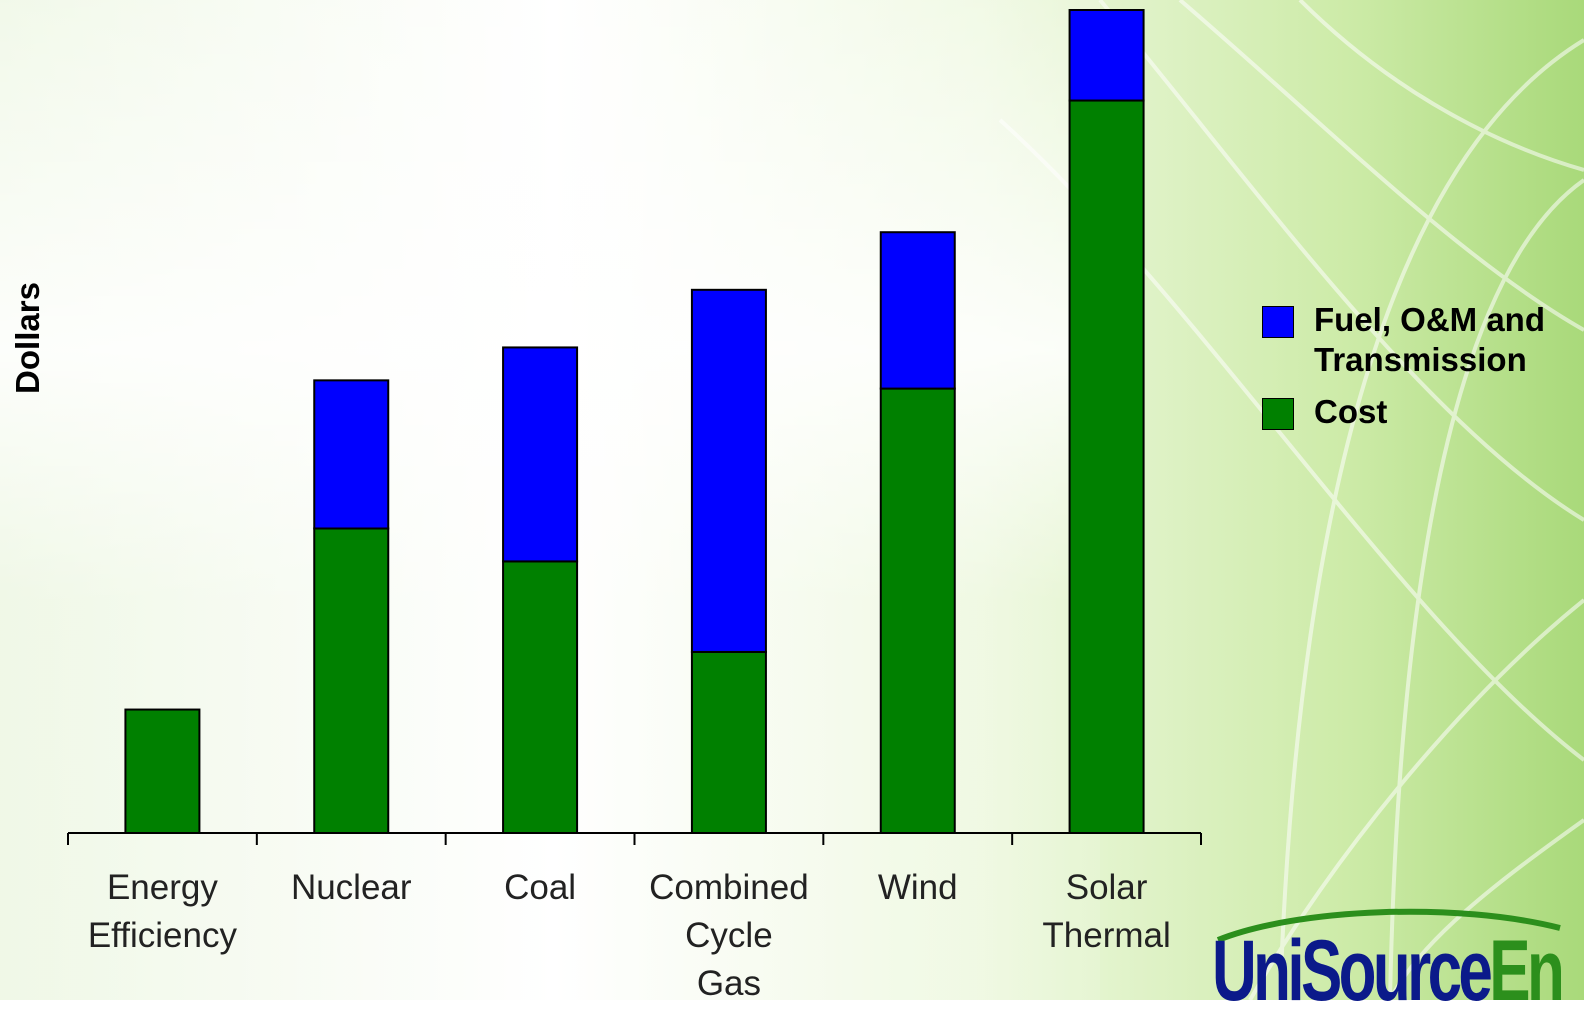 The height and width of the screenshot is (1019, 1584). Describe the element at coordinates (27, 338) in the screenshot. I see `y-axis-label: Dollars` at that location.